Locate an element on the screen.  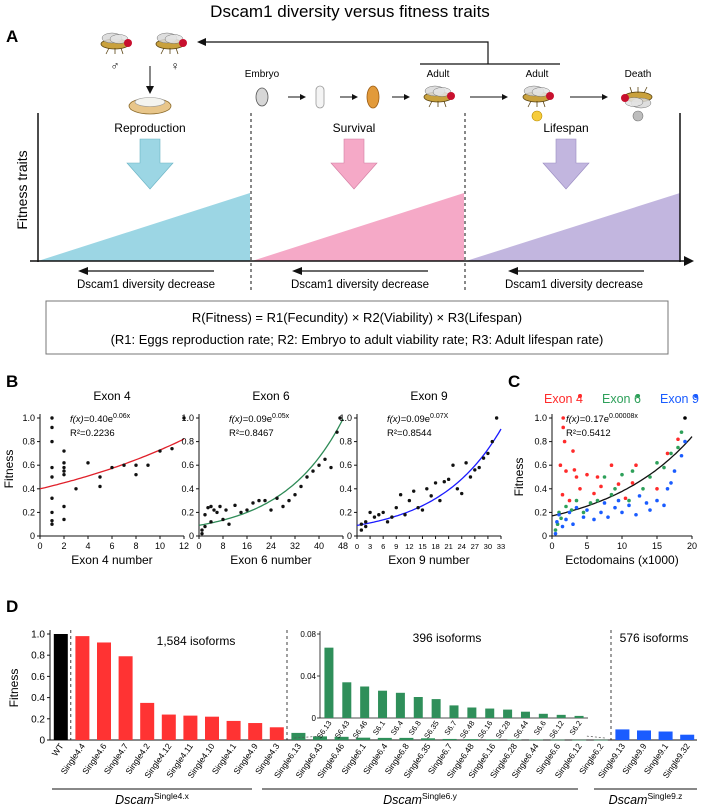
isoform-count-exon6: 396 isoforms is located at coordinates (447, 638).